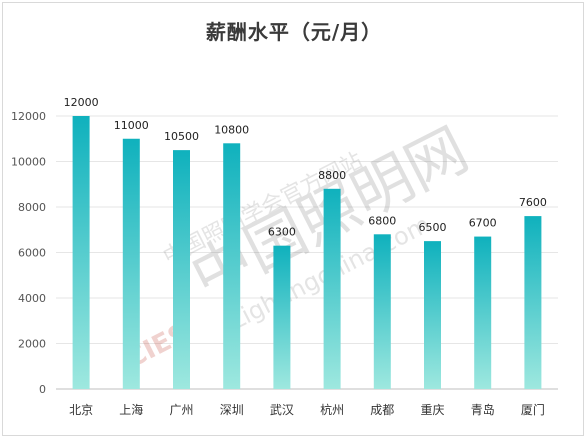  I want to click on x-tick-label: 青岛, so click(483, 409).